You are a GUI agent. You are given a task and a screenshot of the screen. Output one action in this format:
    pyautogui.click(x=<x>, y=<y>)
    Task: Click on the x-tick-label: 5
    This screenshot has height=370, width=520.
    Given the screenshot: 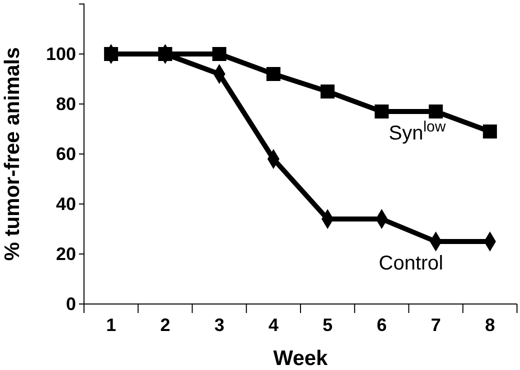 What is the action you would take?
    pyautogui.click(x=327, y=324)
    